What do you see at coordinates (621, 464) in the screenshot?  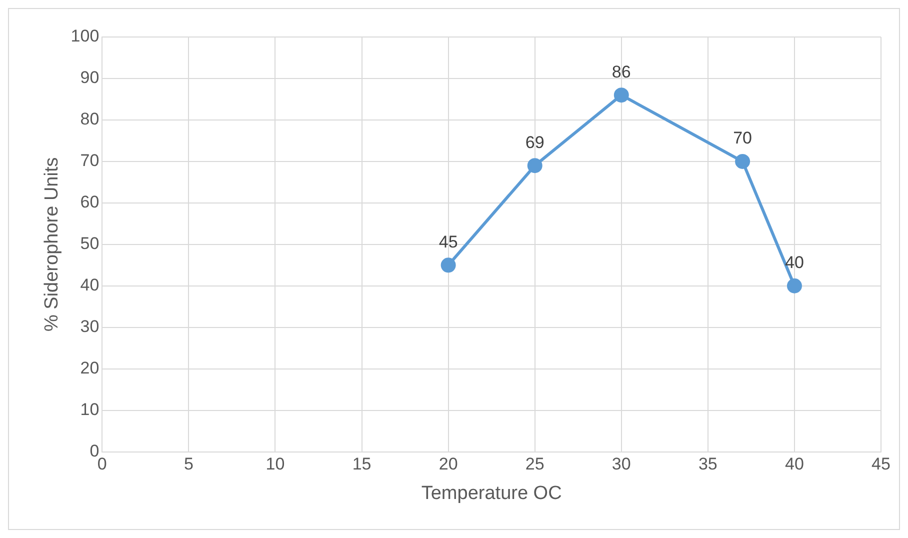 I see `x-tick-label: 30` at bounding box center [621, 464].